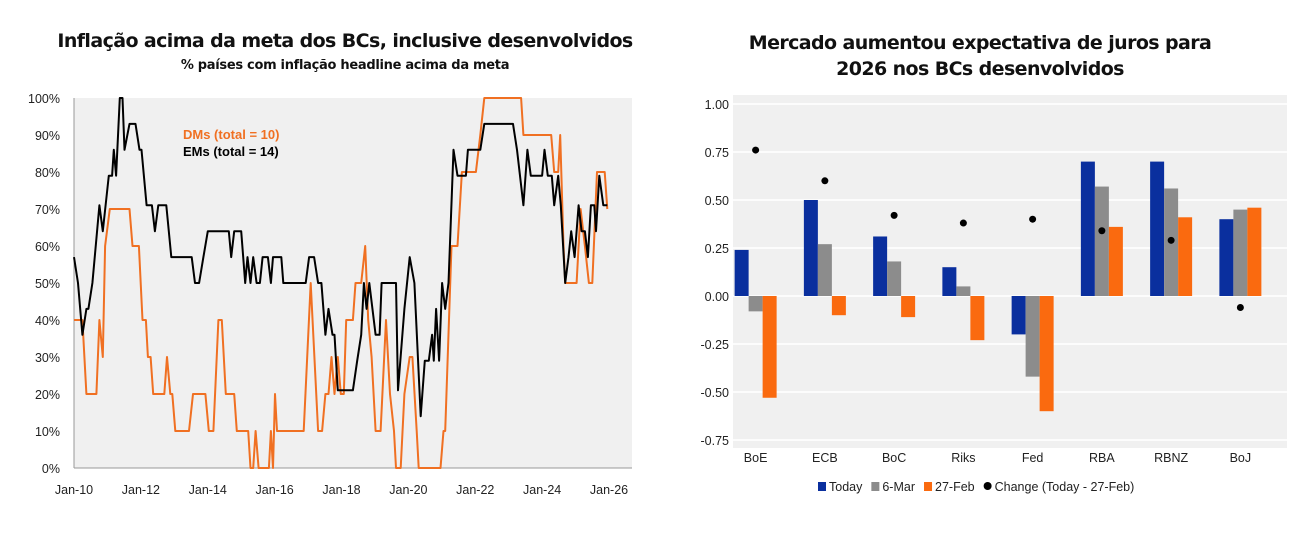 The image size is (1296, 533). Describe the element at coordinates (47, 247) in the screenshot. I see `left-y-tick-label: 60%` at that location.